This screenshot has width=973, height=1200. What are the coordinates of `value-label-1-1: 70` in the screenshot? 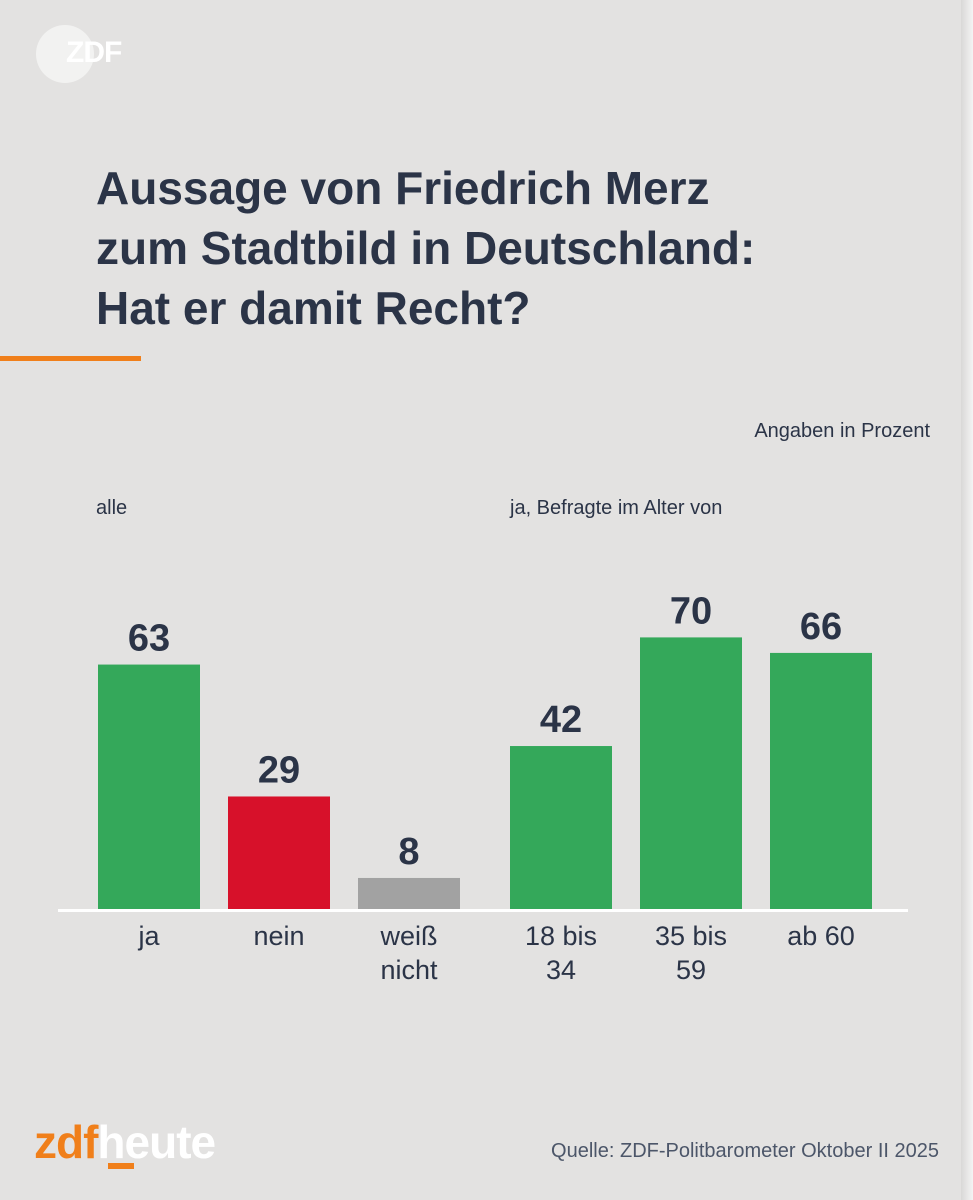 It's located at (691, 611).